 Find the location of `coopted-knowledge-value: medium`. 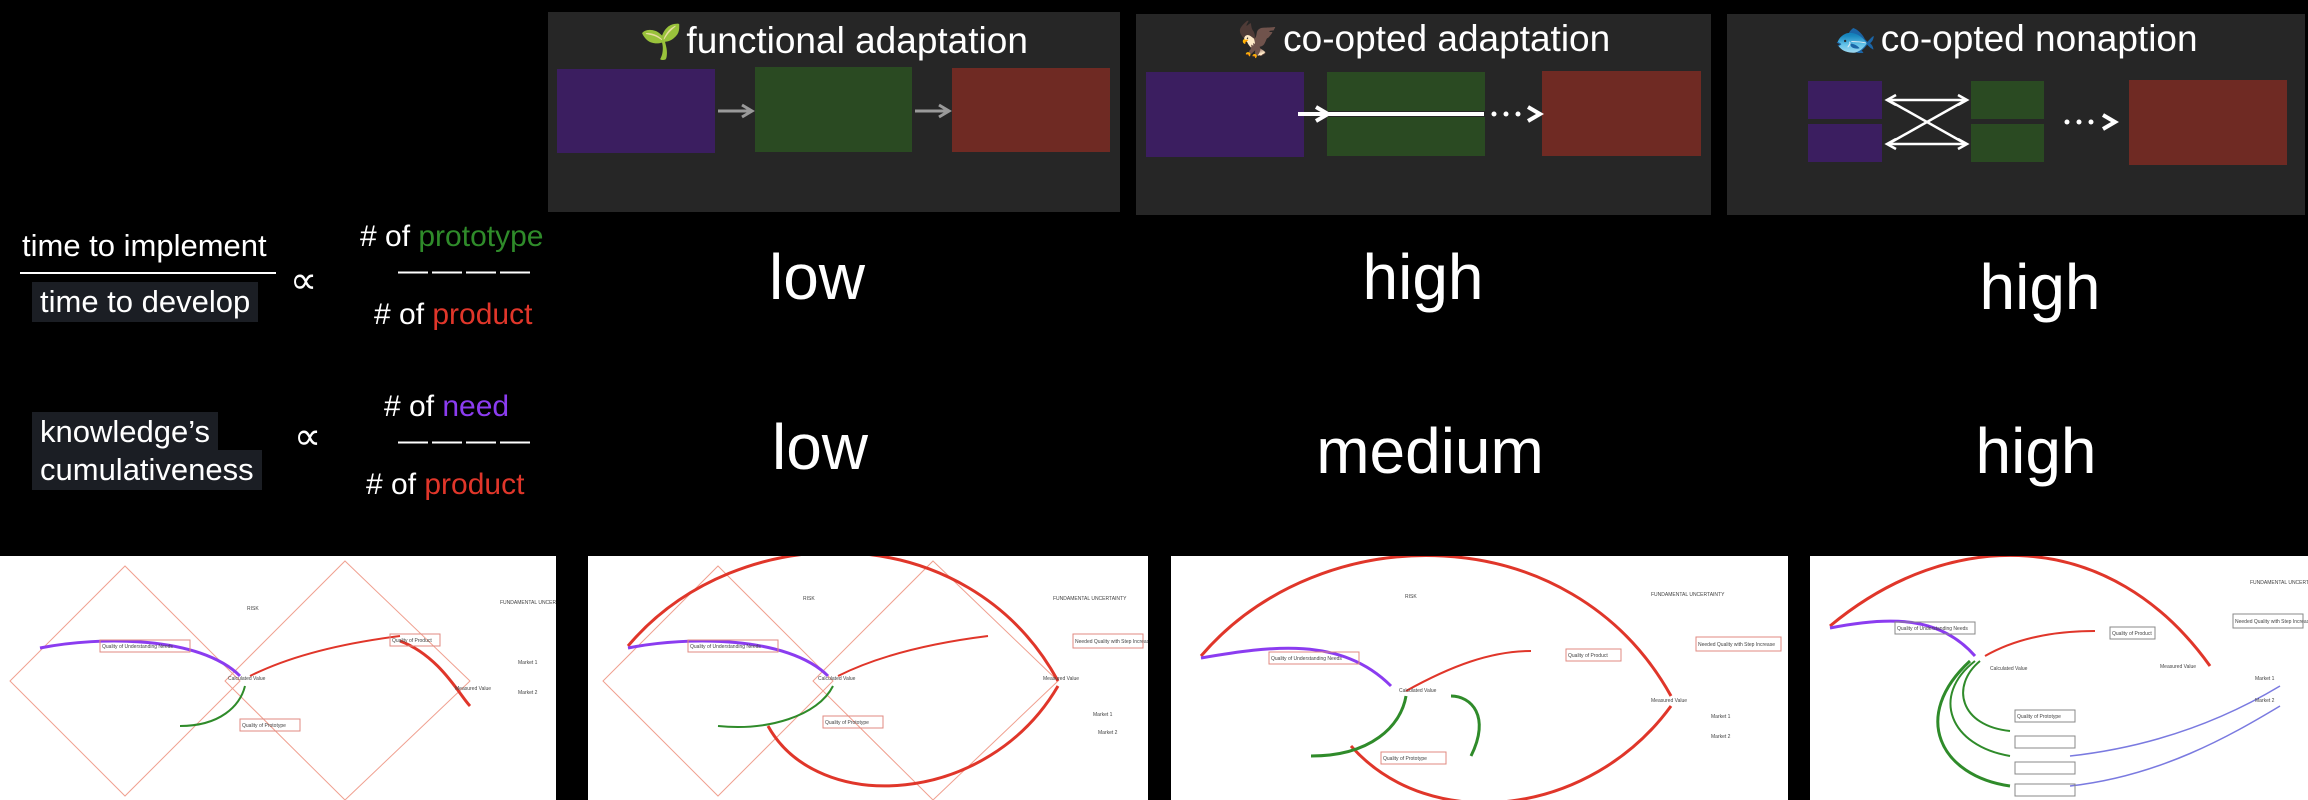

coopted-knowledge-value: medium is located at coordinates (1430, 451).